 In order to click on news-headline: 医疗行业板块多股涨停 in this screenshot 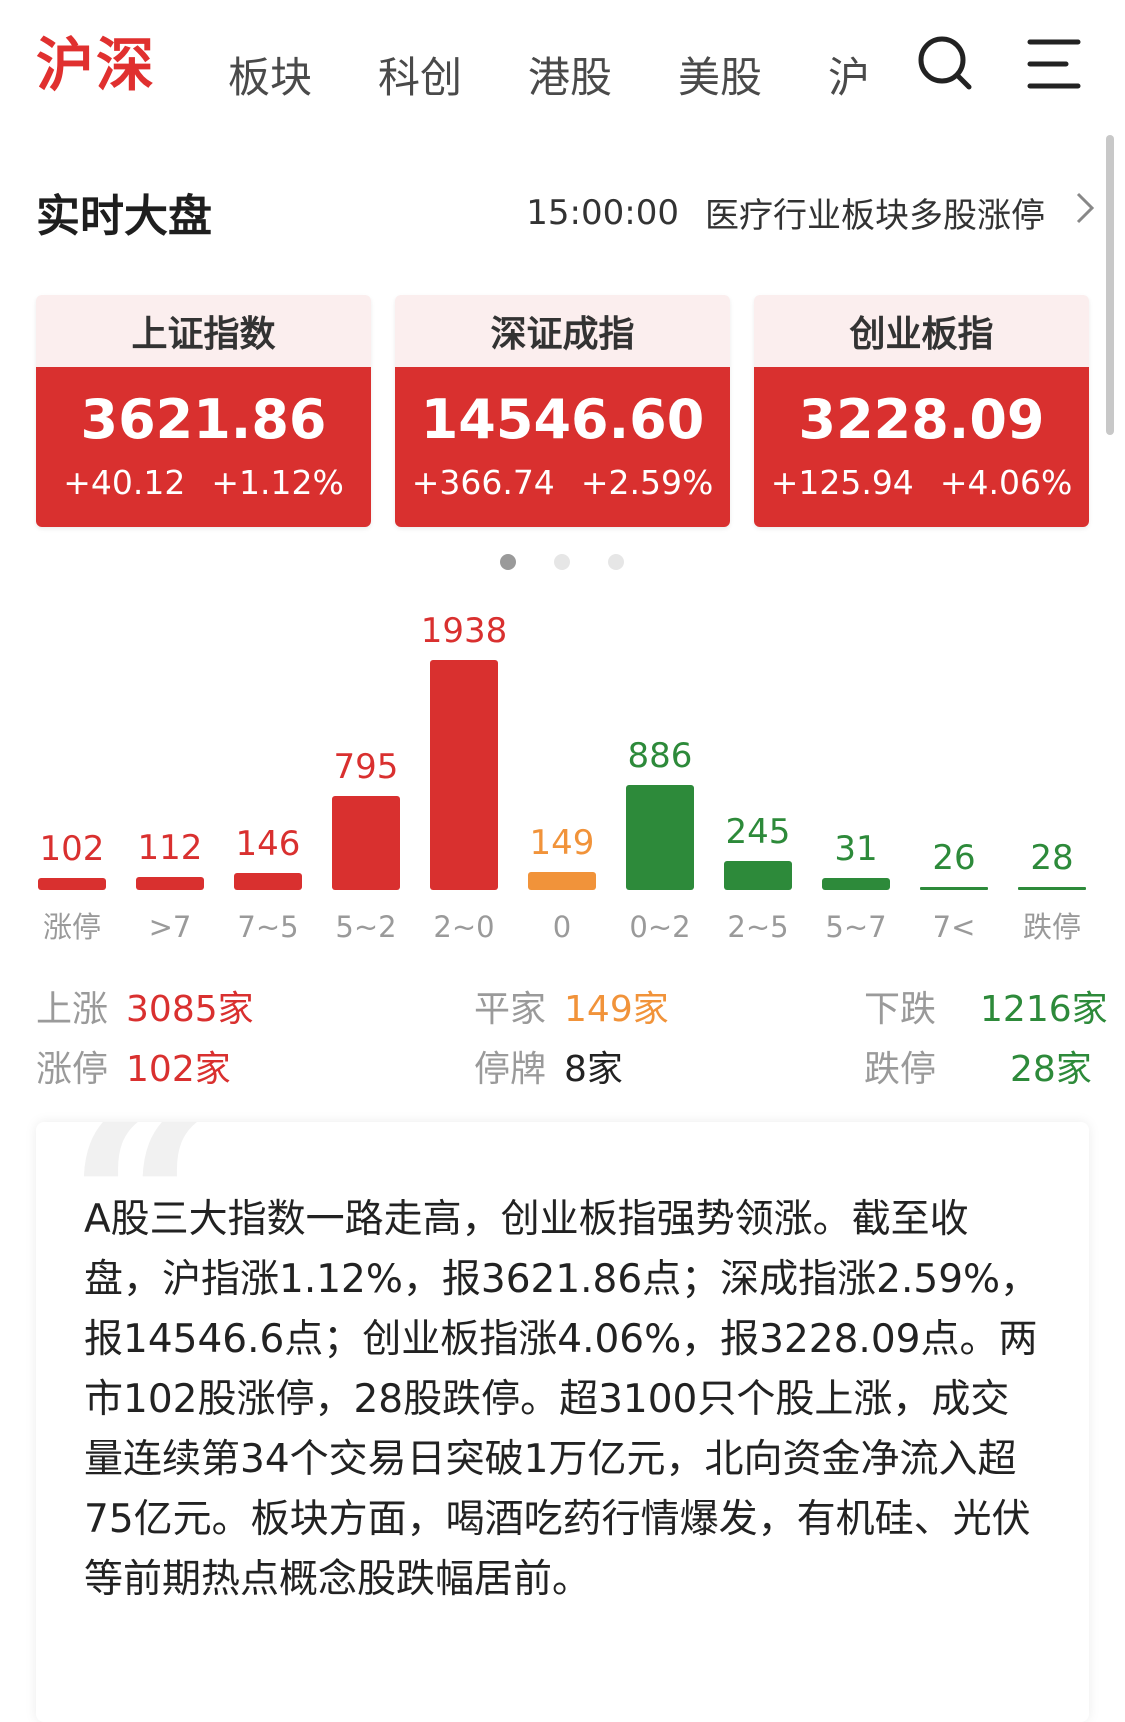, I will do `click(875, 216)`.